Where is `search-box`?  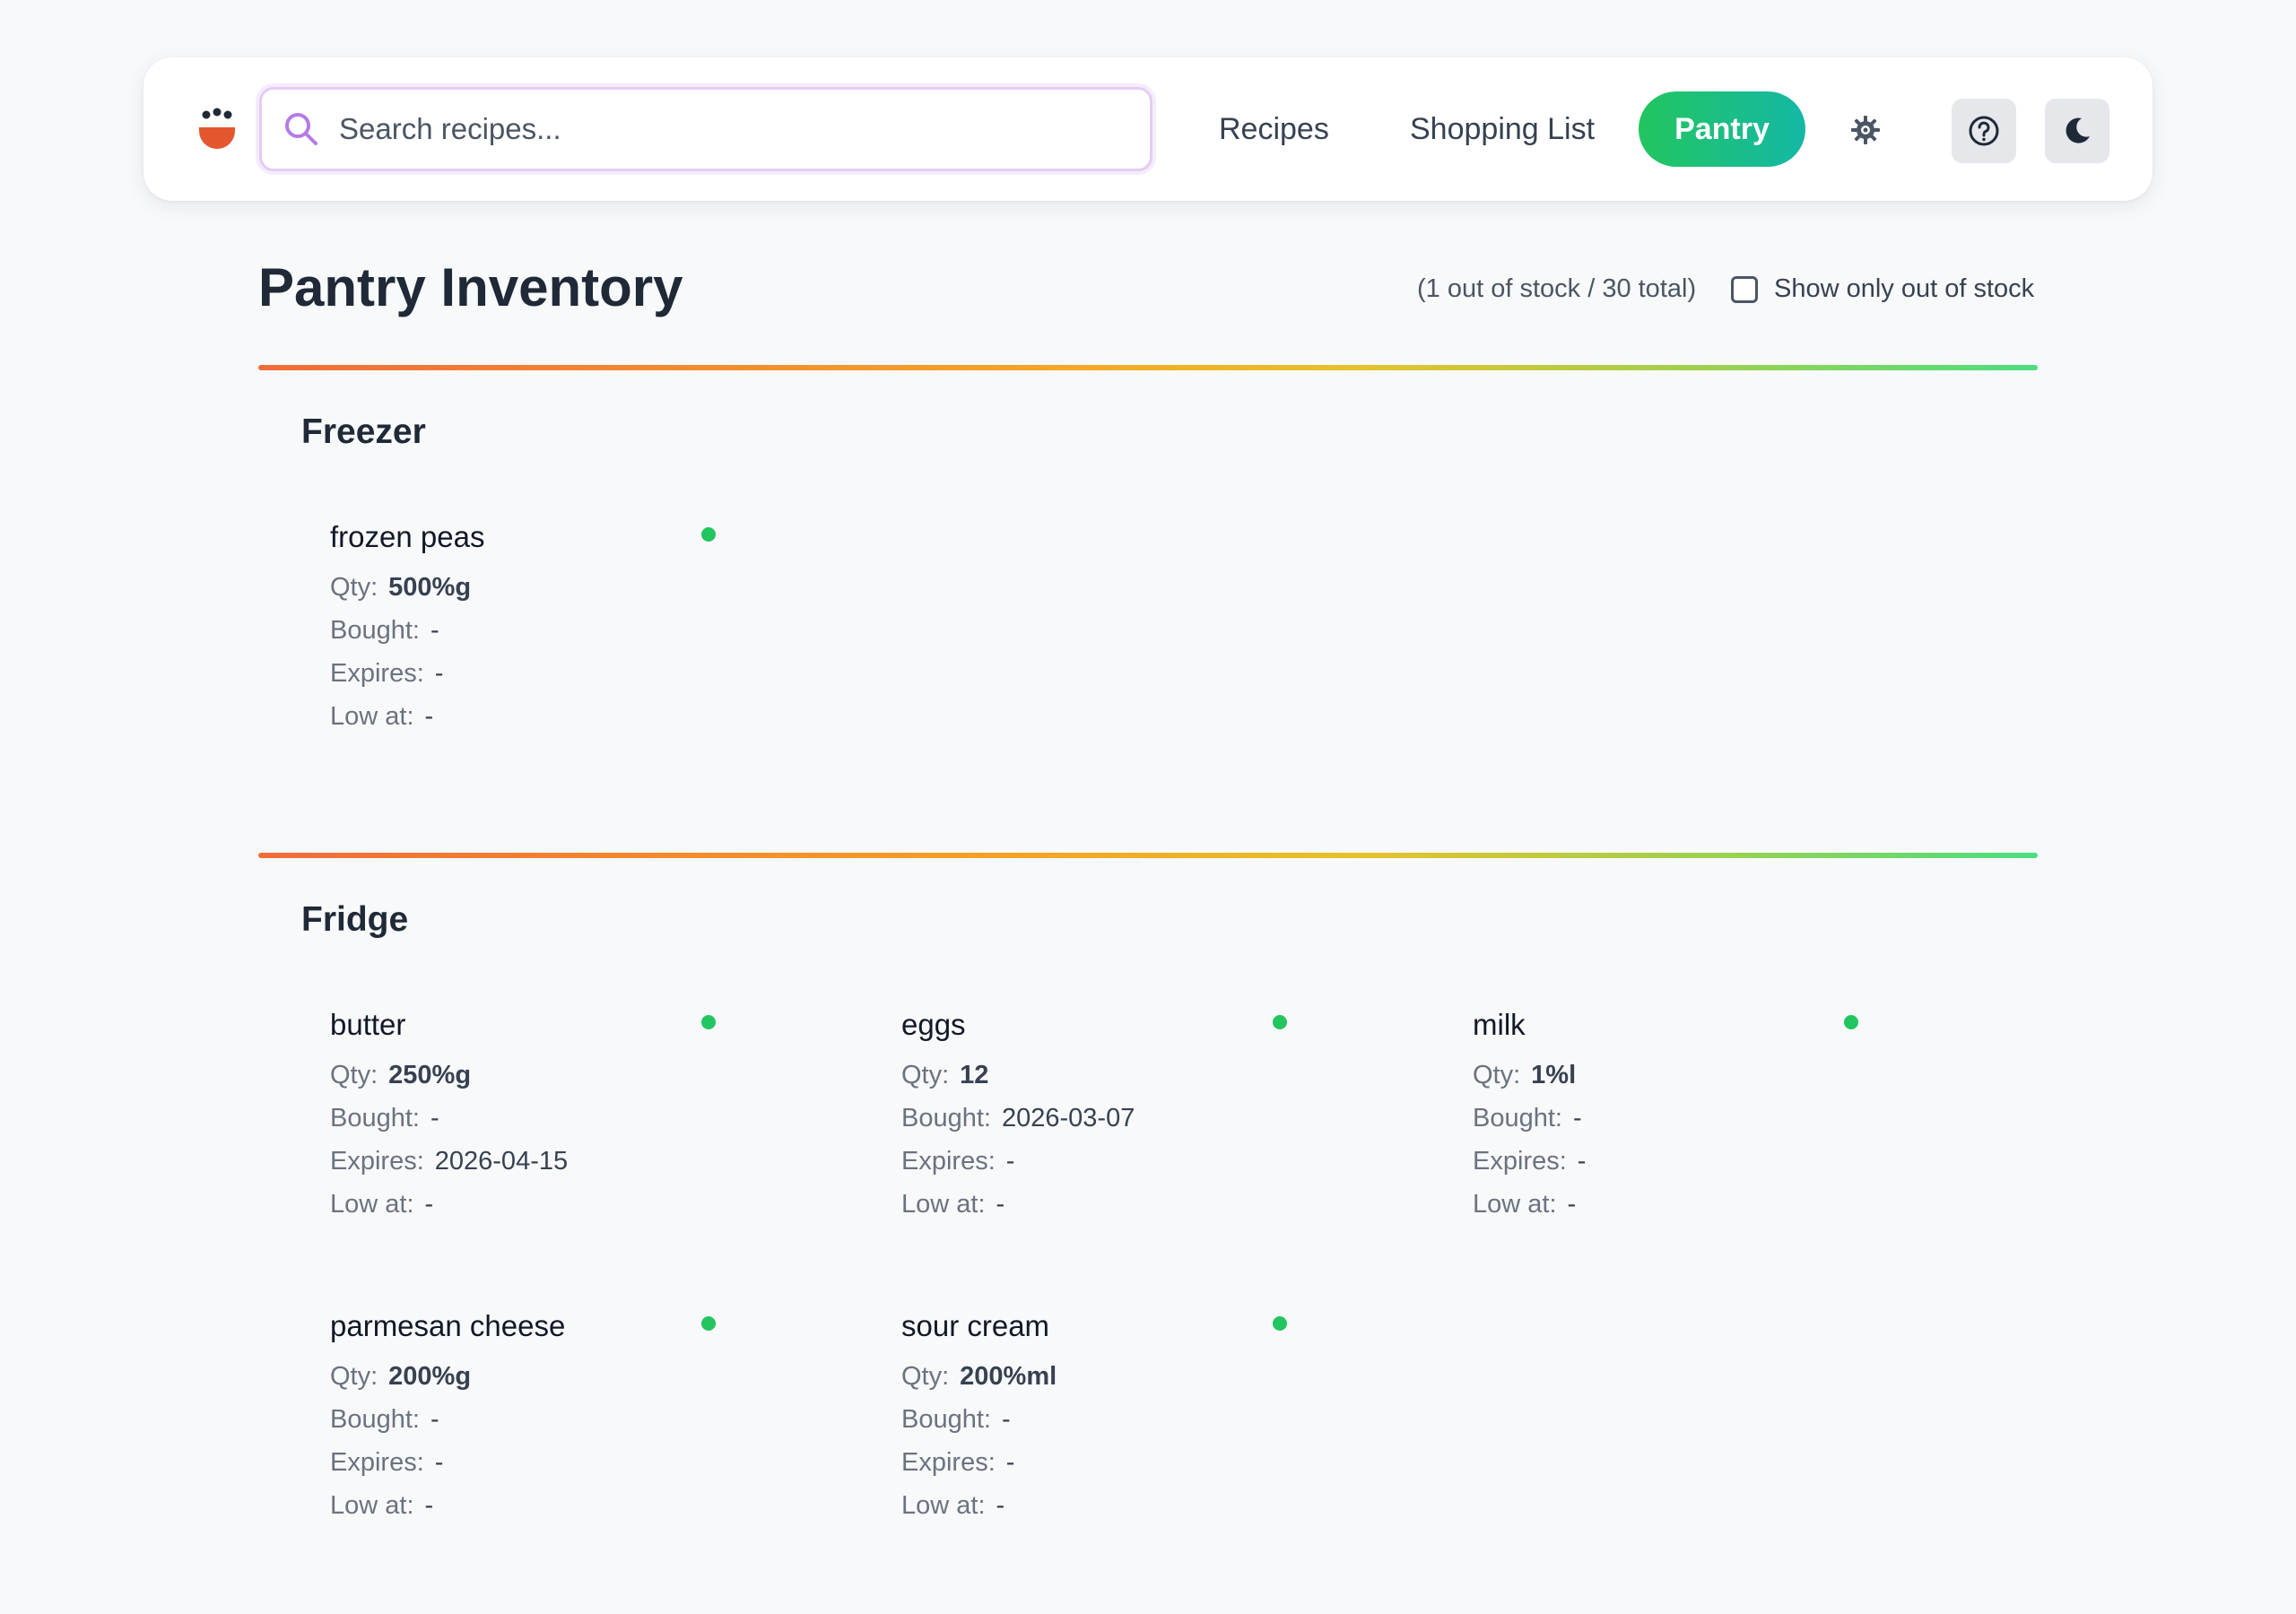 search-box is located at coordinates (705, 129).